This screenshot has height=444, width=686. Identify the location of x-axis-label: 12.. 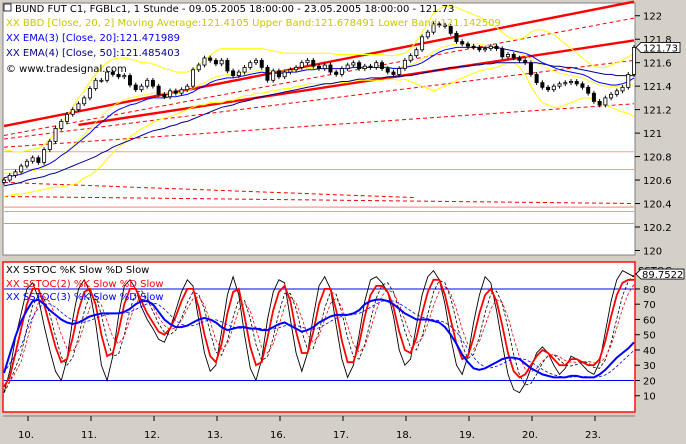
(152, 435).